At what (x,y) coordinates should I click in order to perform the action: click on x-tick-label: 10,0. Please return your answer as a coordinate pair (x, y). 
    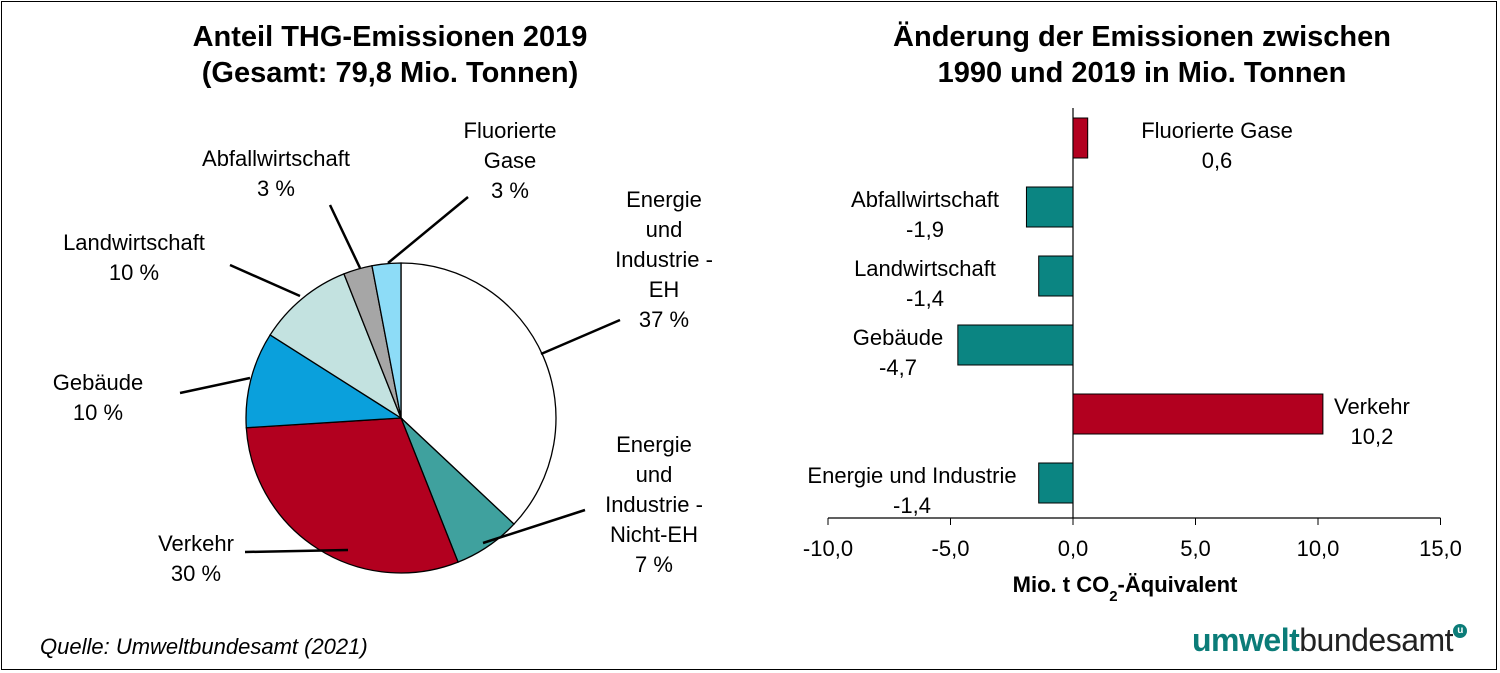
    Looking at the image, I should click on (1318, 548).